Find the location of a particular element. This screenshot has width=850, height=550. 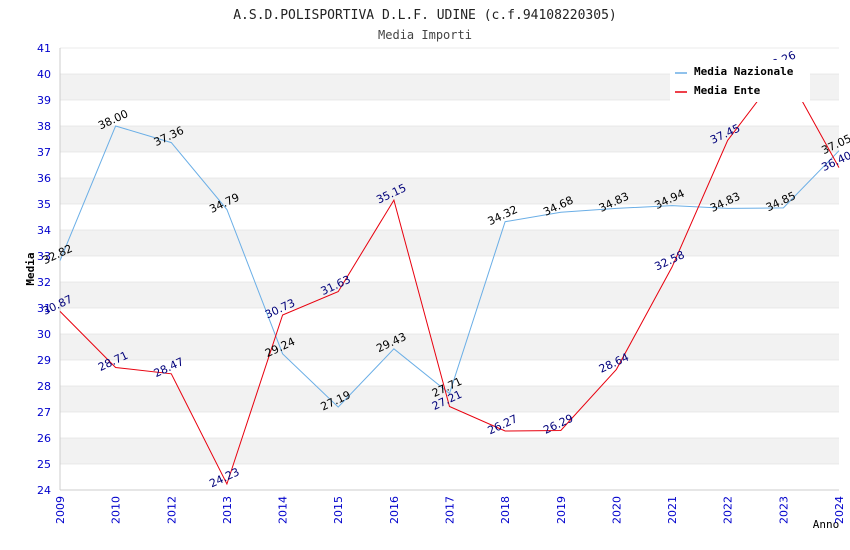

data-label: 30.87 is located at coordinates (57, 305).